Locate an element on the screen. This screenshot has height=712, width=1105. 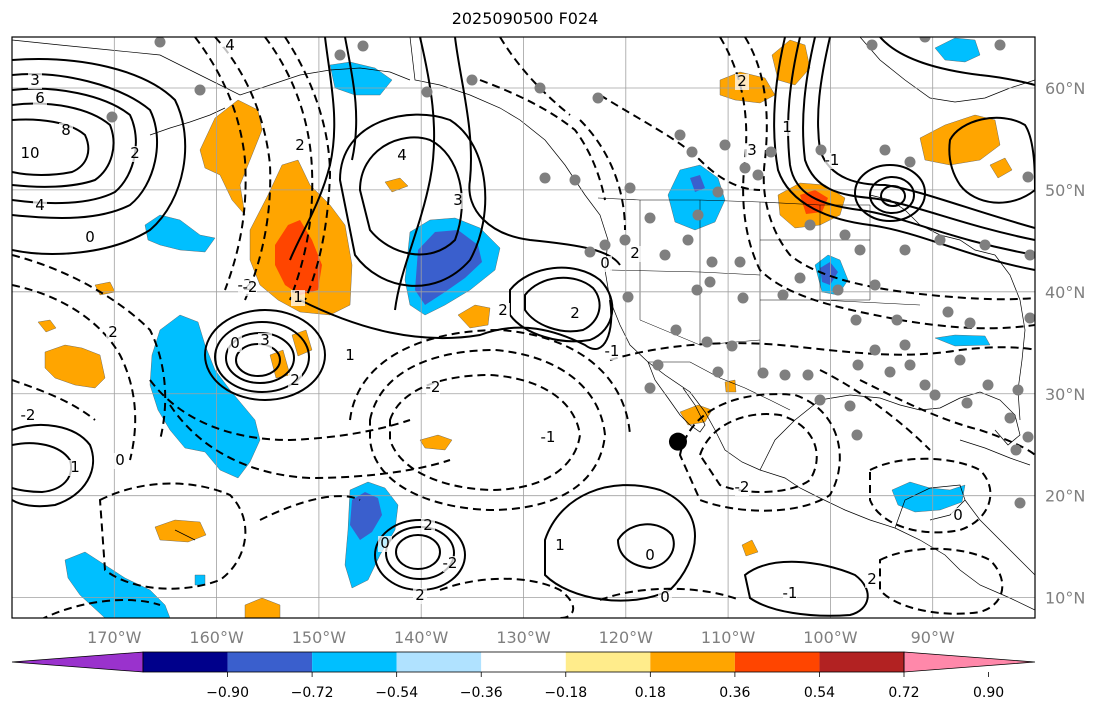
lon-tick-label: 150°W is located at coordinates (319, 637).